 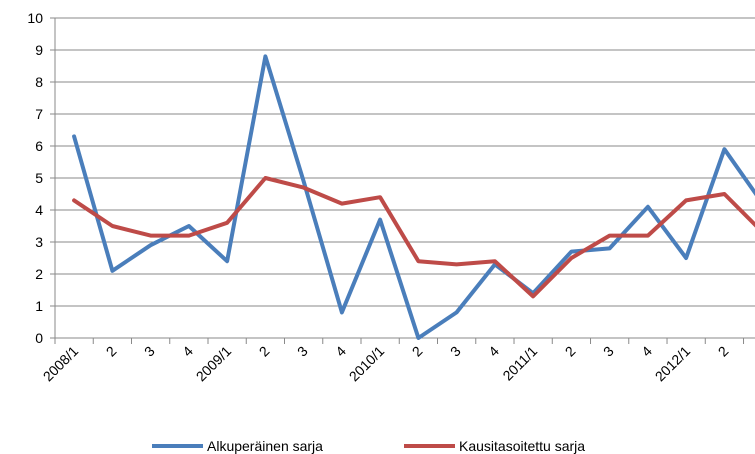 I want to click on x-tick-label: 2012/1, so click(x=673, y=364).